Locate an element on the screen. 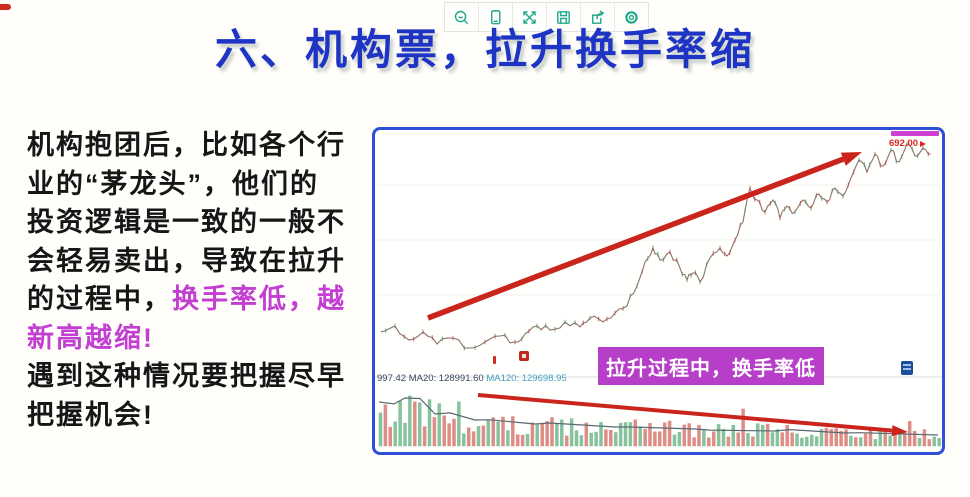  plain-text: 把握机会! is located at coordinates (90, 414).